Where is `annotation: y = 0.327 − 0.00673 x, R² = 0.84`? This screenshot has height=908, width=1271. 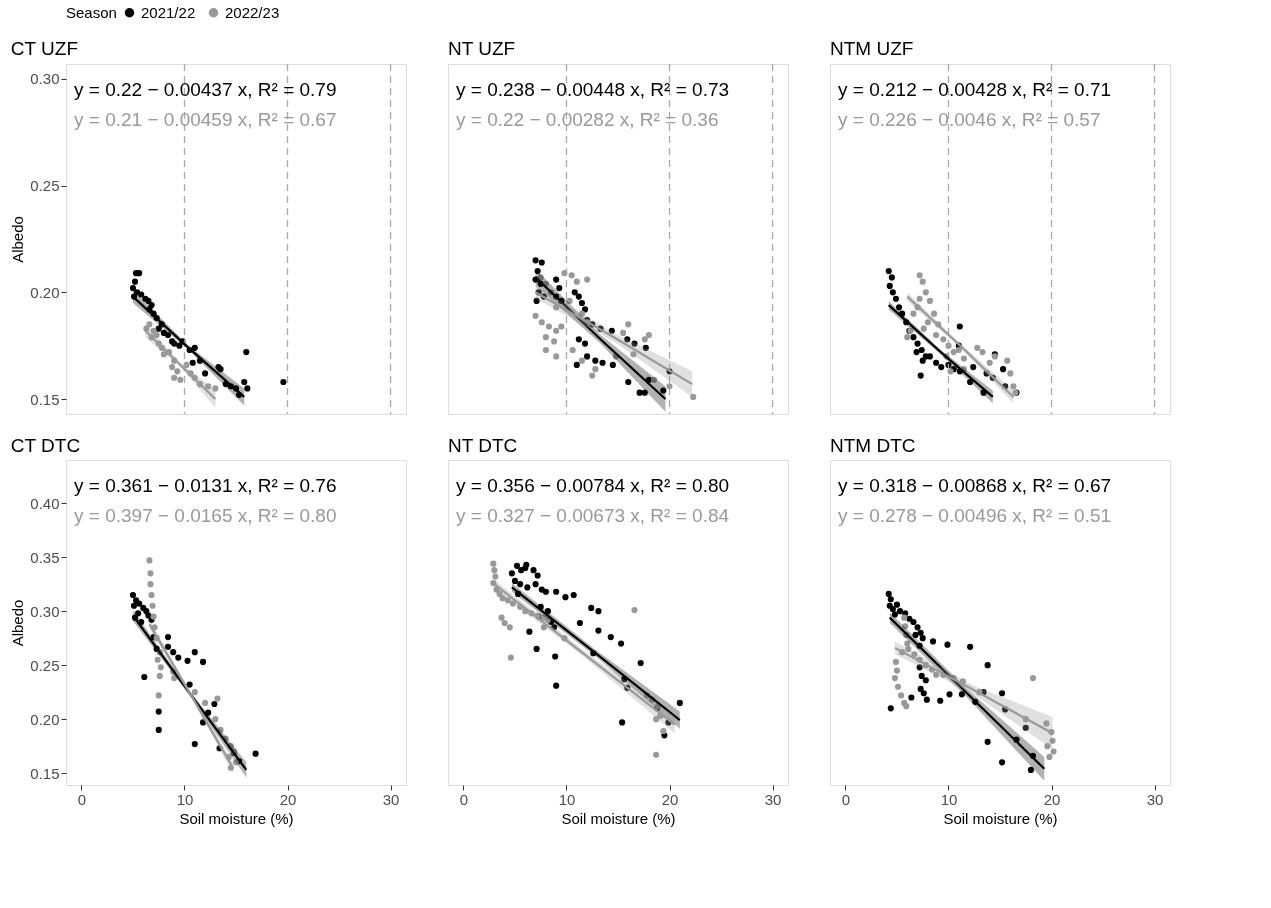
annotation: y = 0.327 − 0.00673 x, R² = 0.84 is located at coordinates (593, 515).